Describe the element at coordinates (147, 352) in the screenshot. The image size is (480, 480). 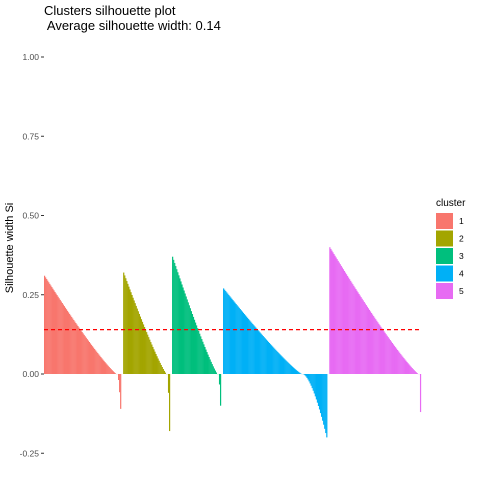
I see `cluster-2-bars` at that location.